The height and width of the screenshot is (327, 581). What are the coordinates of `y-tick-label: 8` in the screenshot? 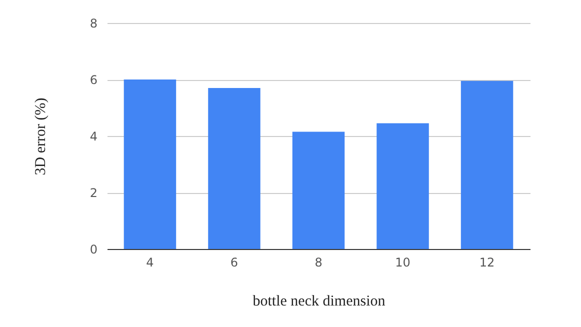 It's located at (94, 23).